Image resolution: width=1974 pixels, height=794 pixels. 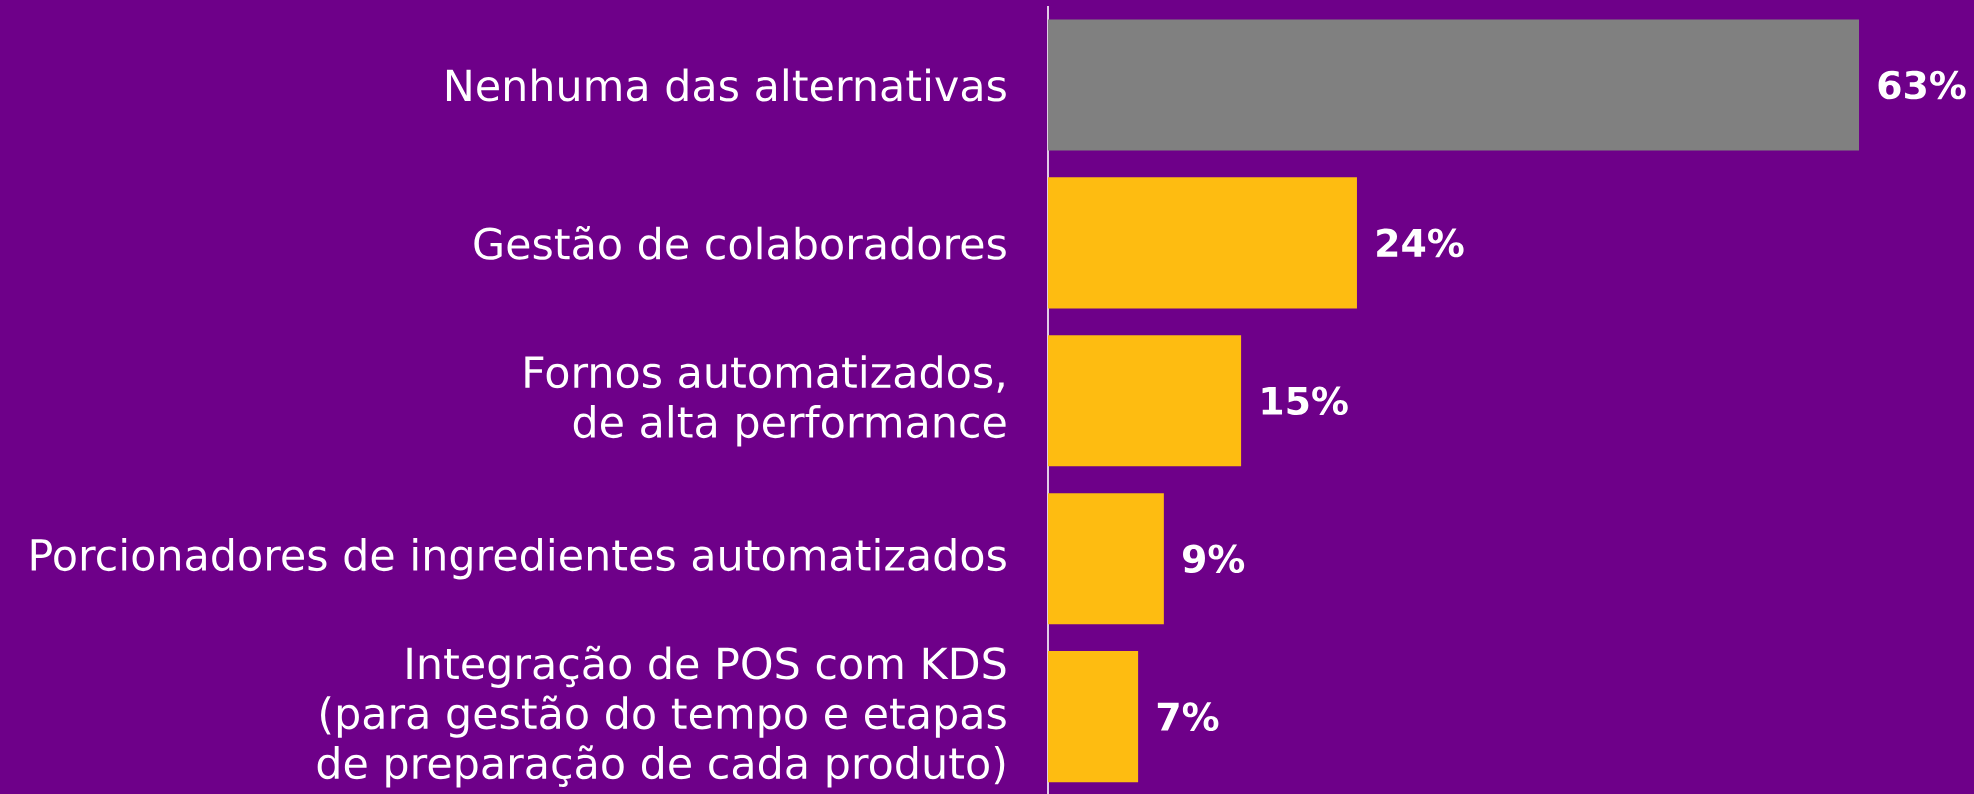 What do you see at coordinates (1188, 716) in the screenshot?
I see `data-label: 7%` at bounding box center [1188, 716].